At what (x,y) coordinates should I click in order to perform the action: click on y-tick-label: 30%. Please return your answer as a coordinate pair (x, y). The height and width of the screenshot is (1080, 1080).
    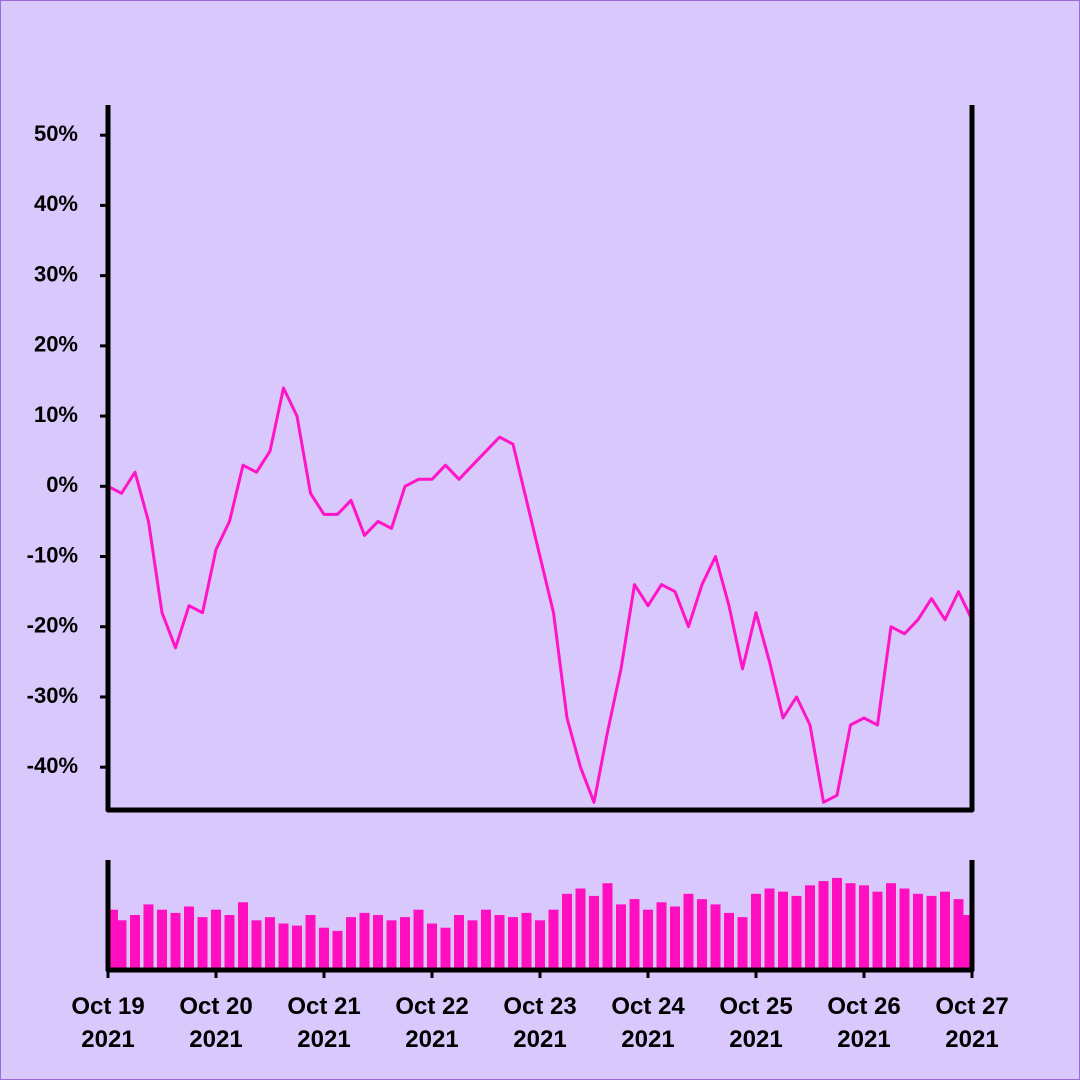
    Looking at the image, I should click on (56, 273).